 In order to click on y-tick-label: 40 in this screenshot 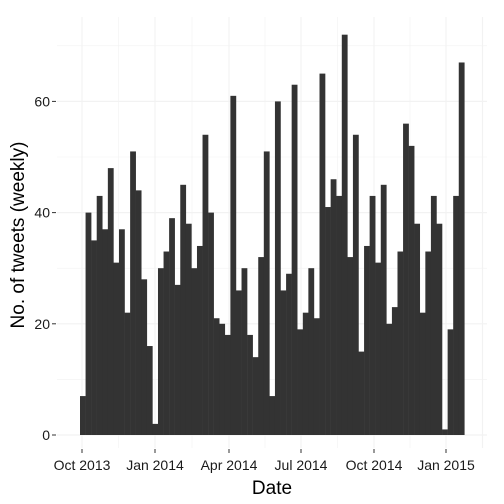, I will do `click(42, 213)`.